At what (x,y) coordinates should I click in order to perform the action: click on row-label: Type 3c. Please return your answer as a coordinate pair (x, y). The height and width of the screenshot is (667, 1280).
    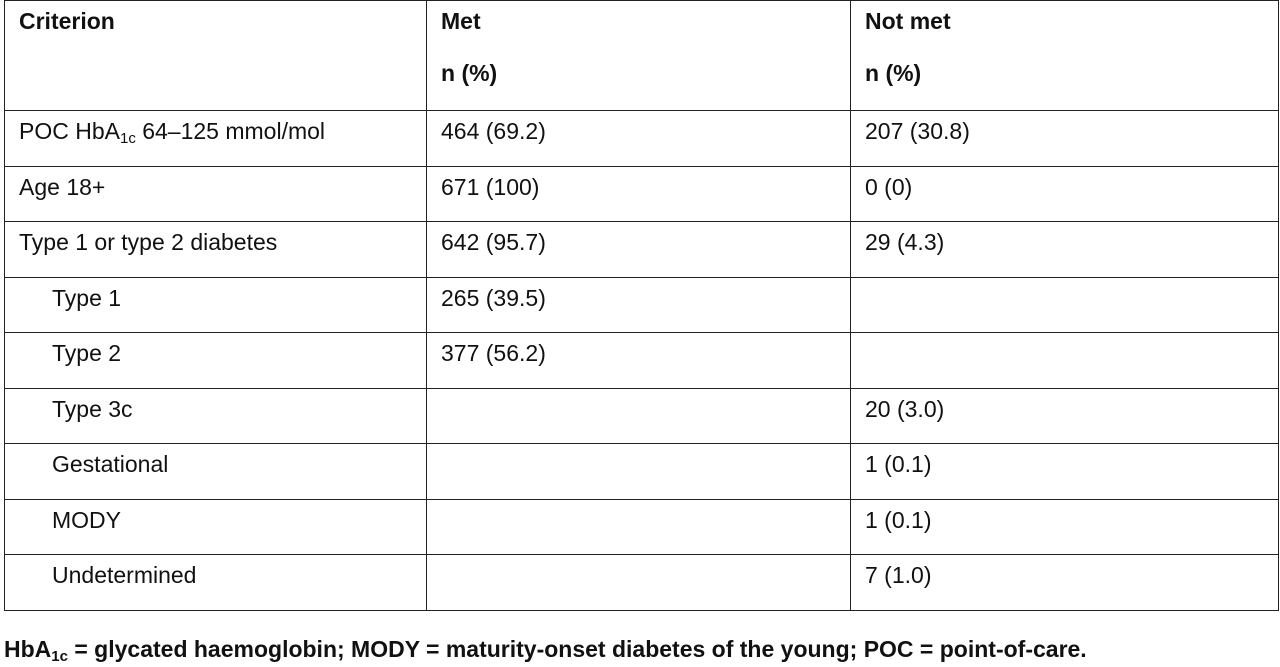
    Looking at the image, I should click on (215, 415).